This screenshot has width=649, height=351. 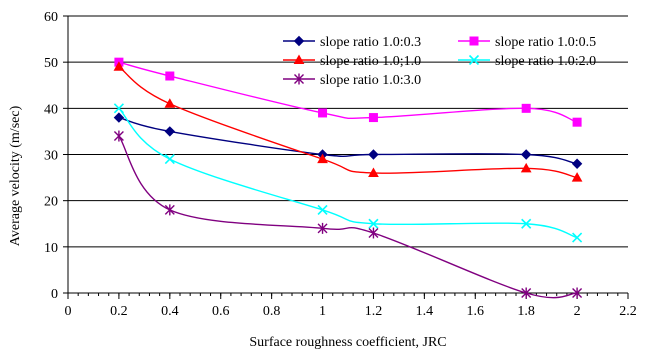 What do you see at coordinates (322, 311) in the screenshot?
I see `x-tick-label: 1` at bounding box center [322, 311].